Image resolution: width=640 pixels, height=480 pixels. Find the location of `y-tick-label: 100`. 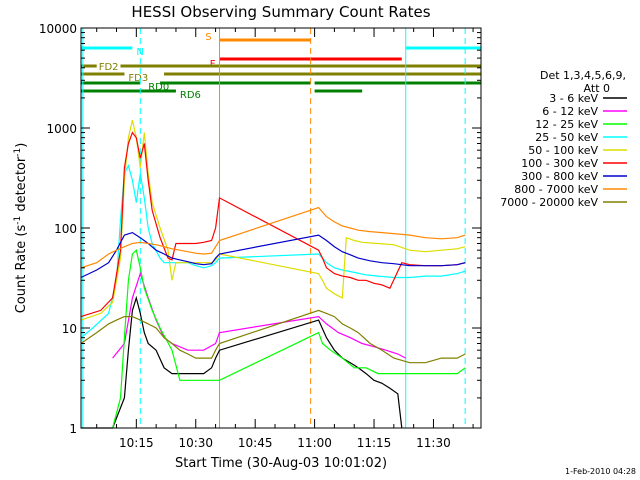

y-tick-label: 100 is located at coordinates (65, 229).